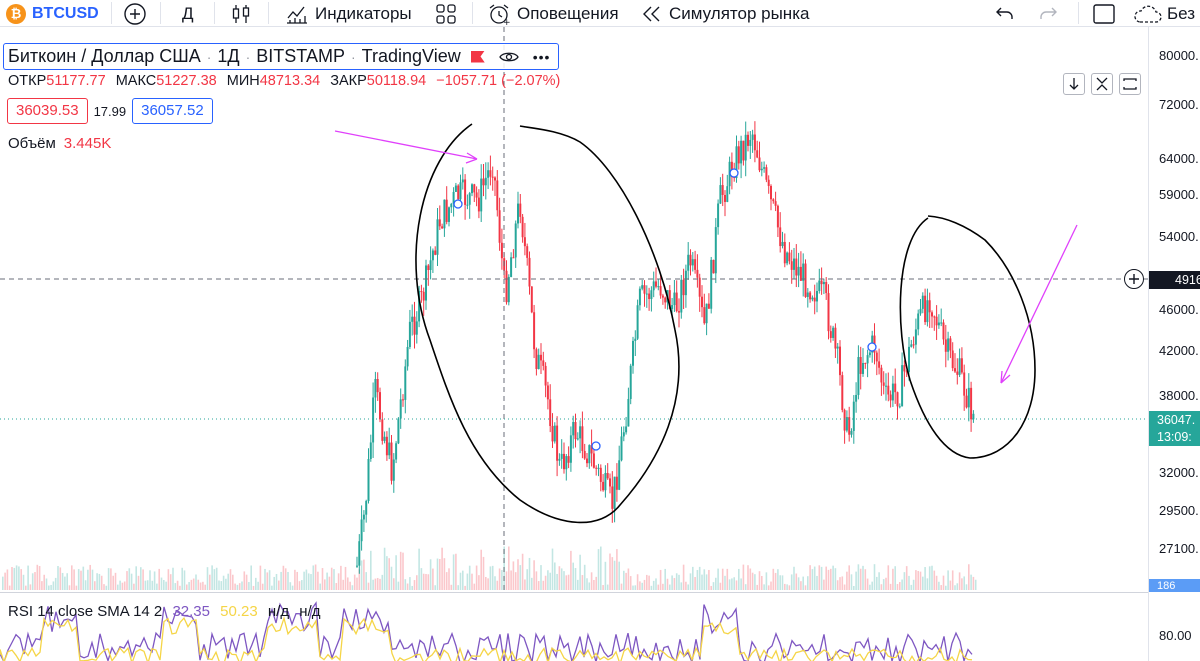 Image resolution: width=1200 pixels, height=661 pixels. What do you see at coordinates (241, 13) in the screenshot?
I see `chart-type-button` at bounding box center [241, 13].